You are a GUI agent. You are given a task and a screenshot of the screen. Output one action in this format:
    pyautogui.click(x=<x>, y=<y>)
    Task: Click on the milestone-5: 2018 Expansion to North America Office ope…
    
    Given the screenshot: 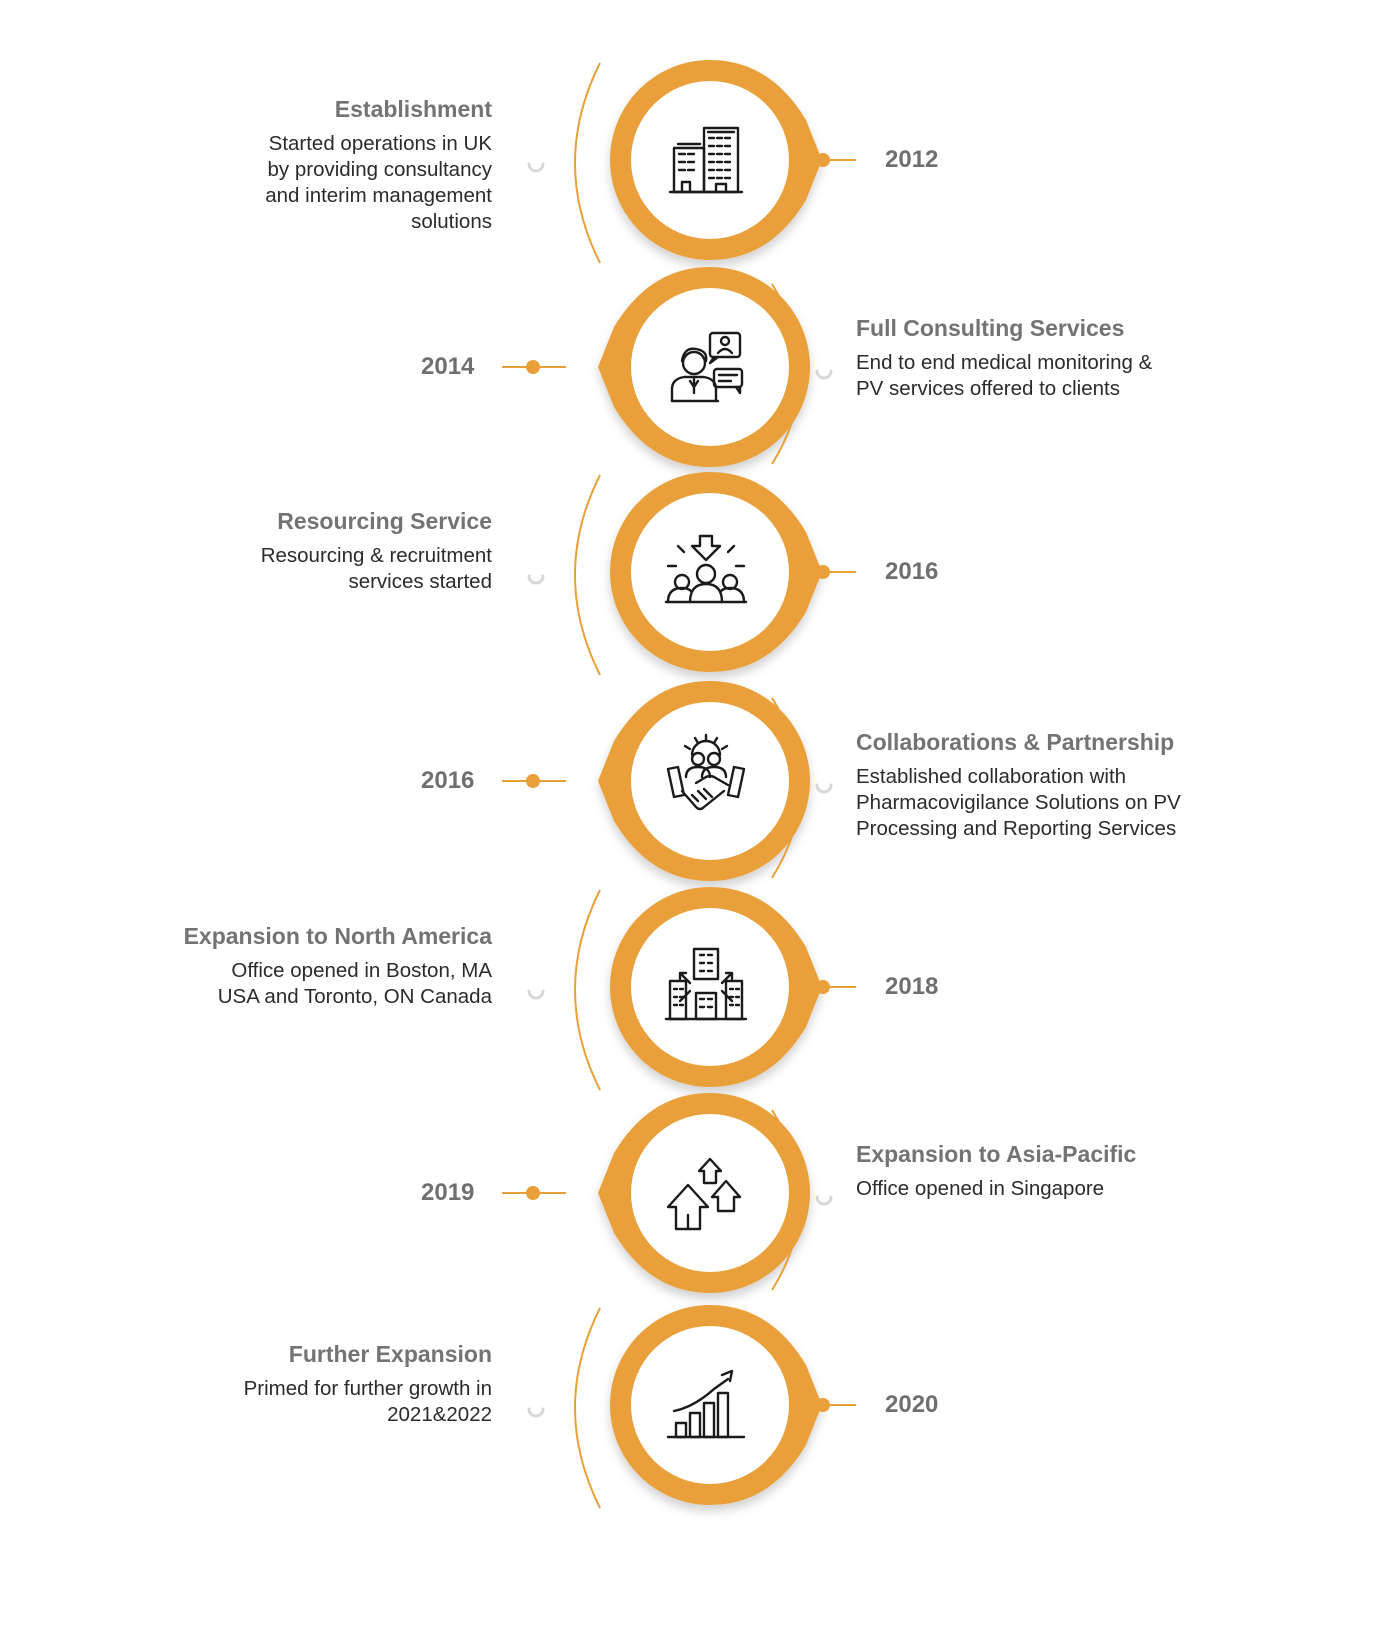 What is the action you would take?
    pyautogui.click(x=689, y=987)
    